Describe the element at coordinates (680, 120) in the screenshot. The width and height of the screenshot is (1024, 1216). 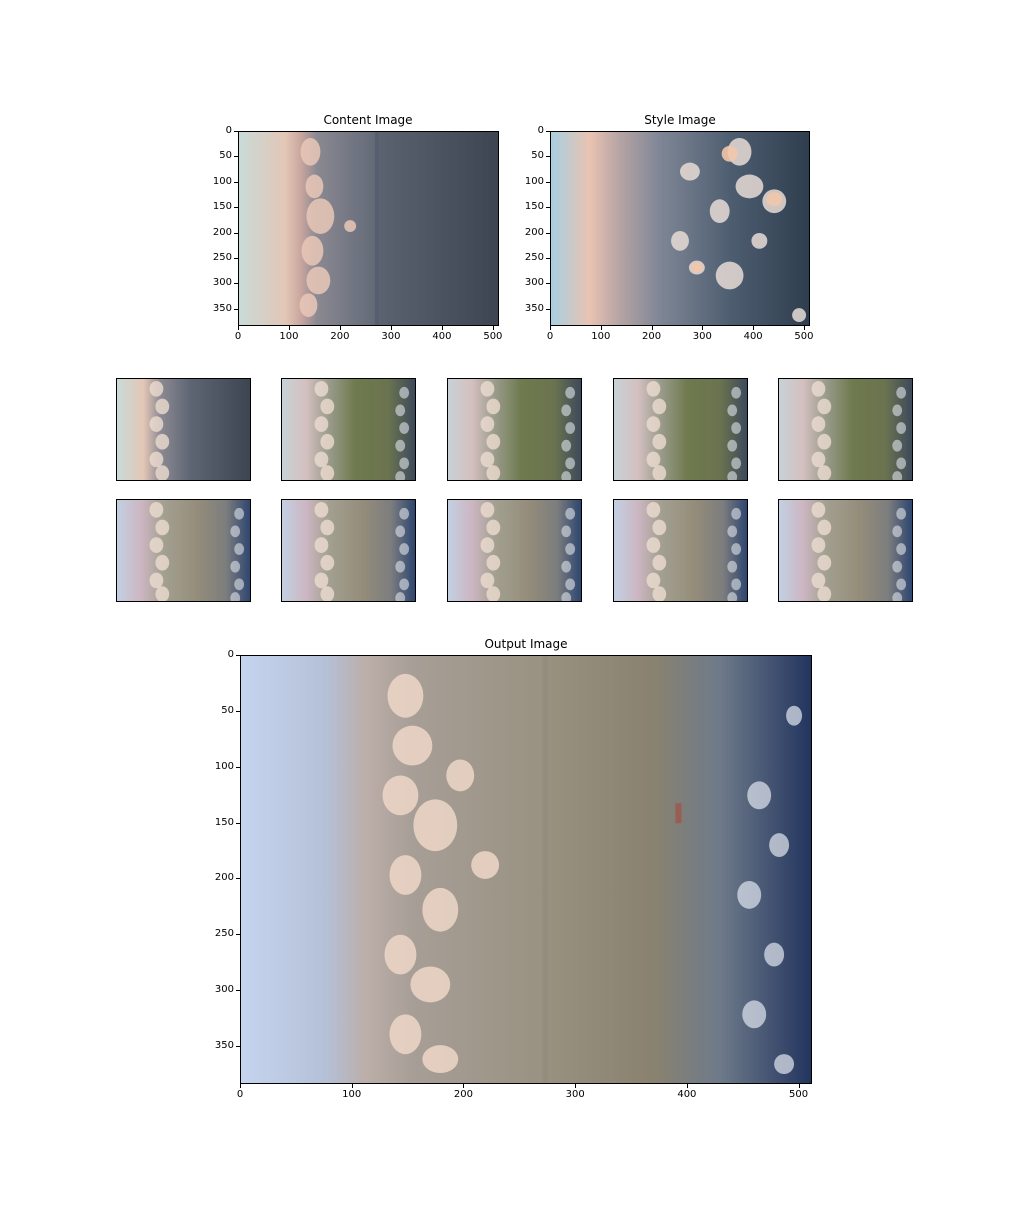
I see `style-image-title: Style Image` at that location.